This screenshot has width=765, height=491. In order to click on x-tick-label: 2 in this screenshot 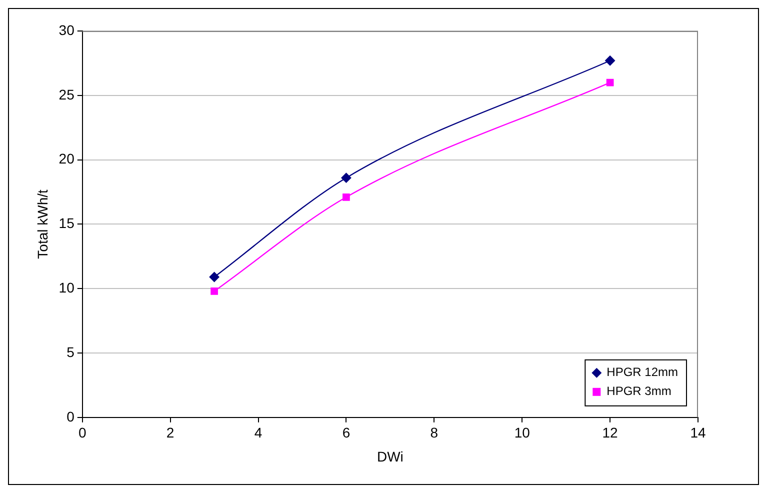, I will do `click(170, 432)`.